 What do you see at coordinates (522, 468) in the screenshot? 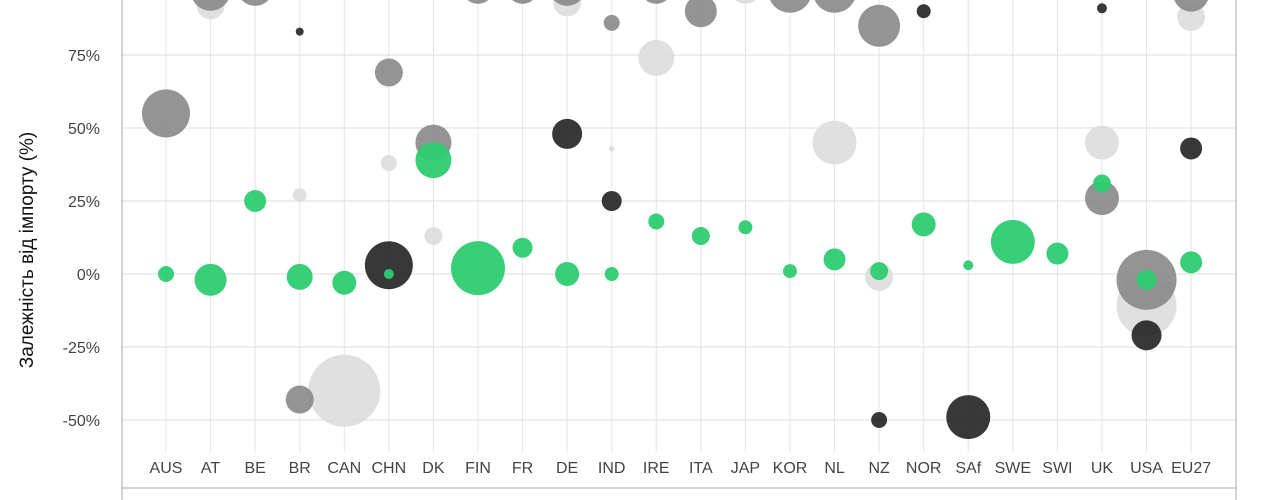
I see `x-tick-label: FR` at bounding box center [522, 468].